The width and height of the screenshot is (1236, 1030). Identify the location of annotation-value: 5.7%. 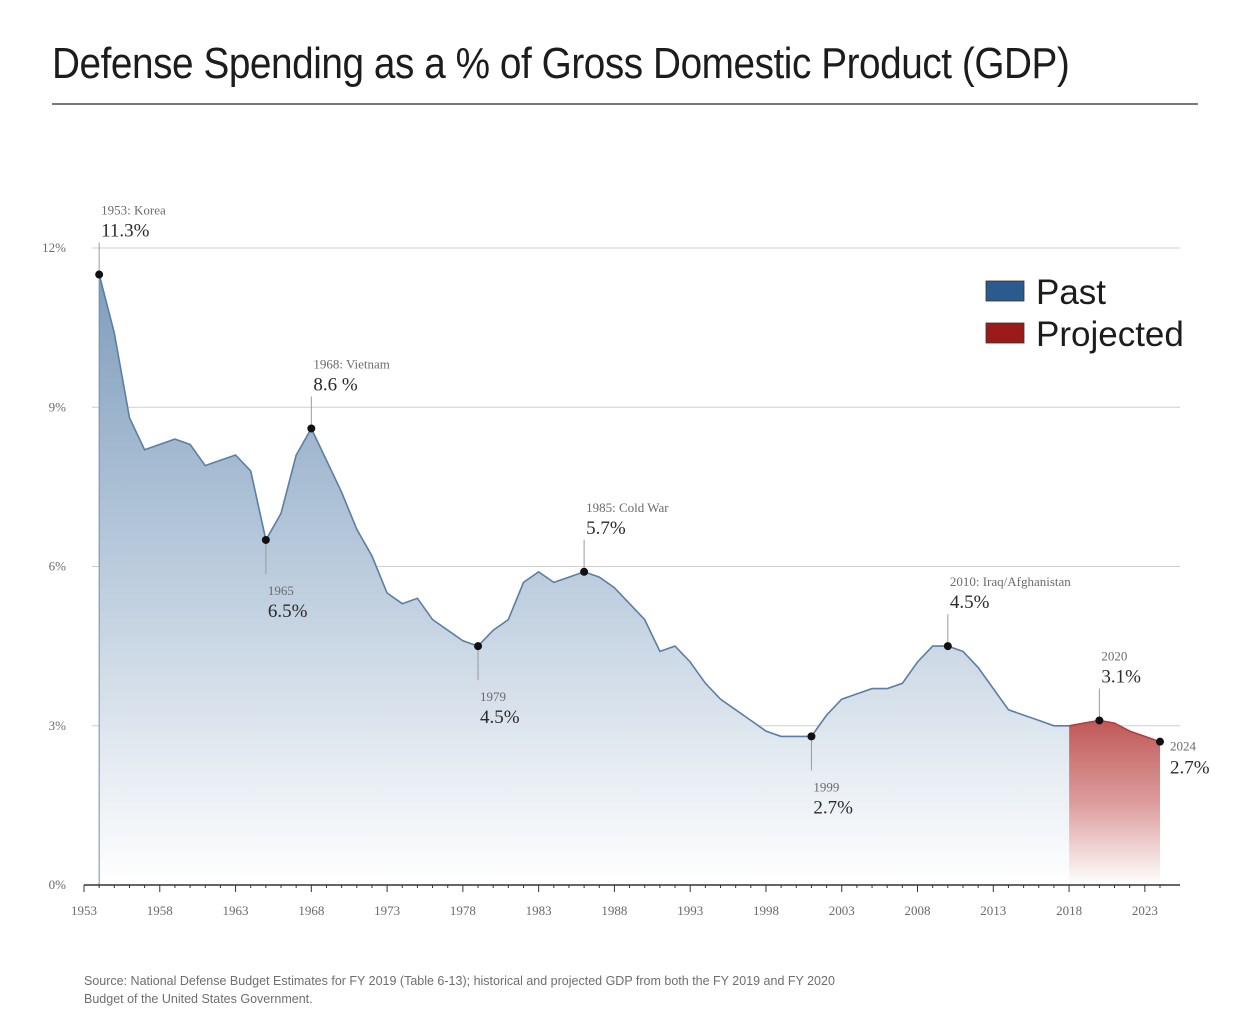
(606, 528).